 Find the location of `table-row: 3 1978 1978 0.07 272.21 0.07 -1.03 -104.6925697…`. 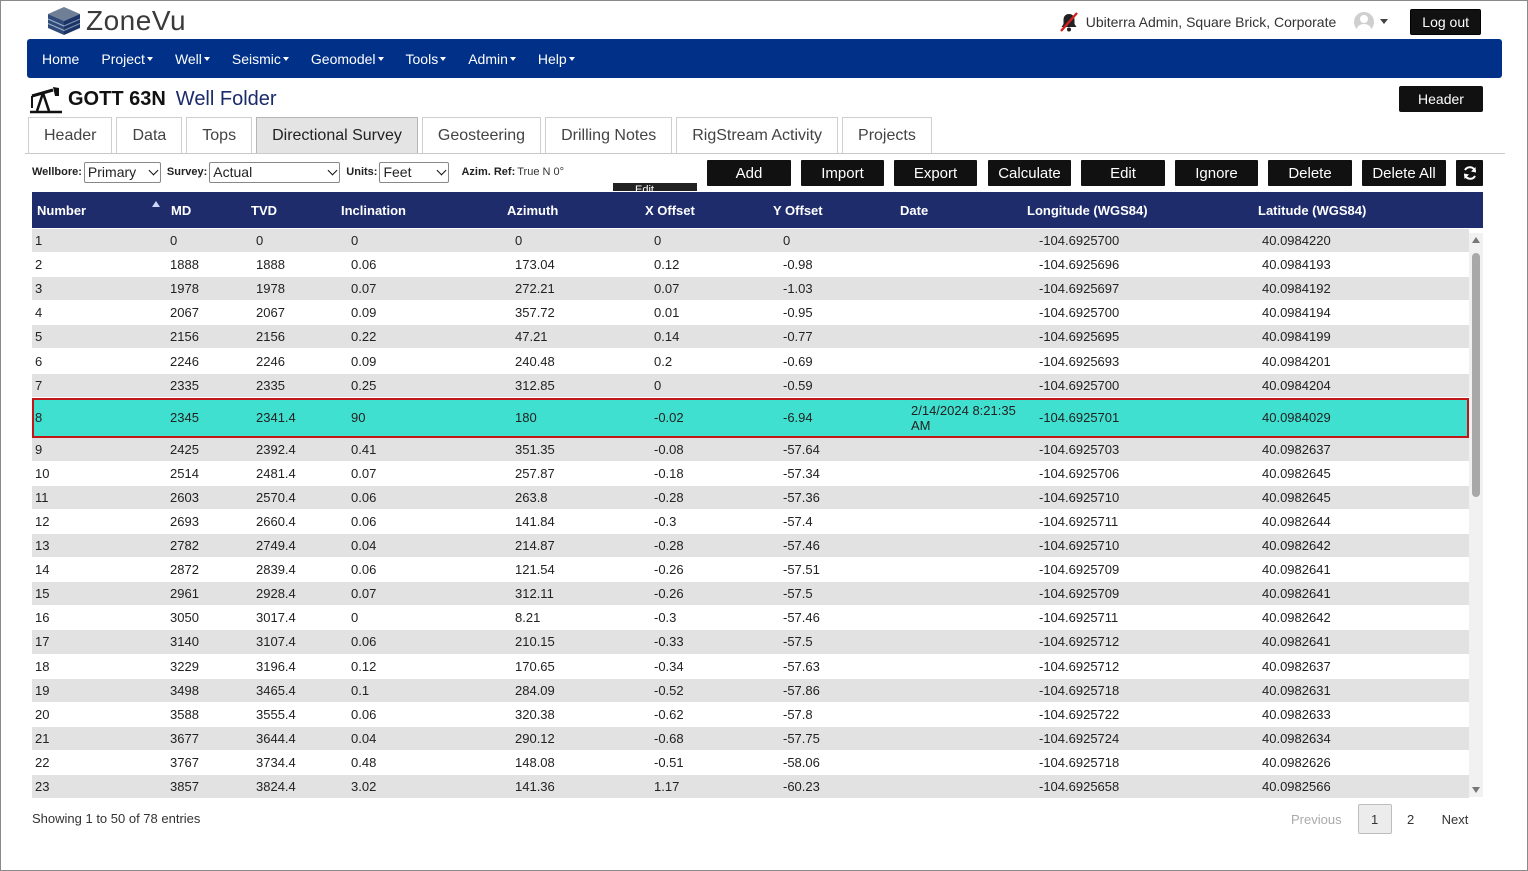

table-row: 3 1978 1978 0.07 272.21 0.07 -1.03 -104.6925697… is located at coordinates (750, 289).